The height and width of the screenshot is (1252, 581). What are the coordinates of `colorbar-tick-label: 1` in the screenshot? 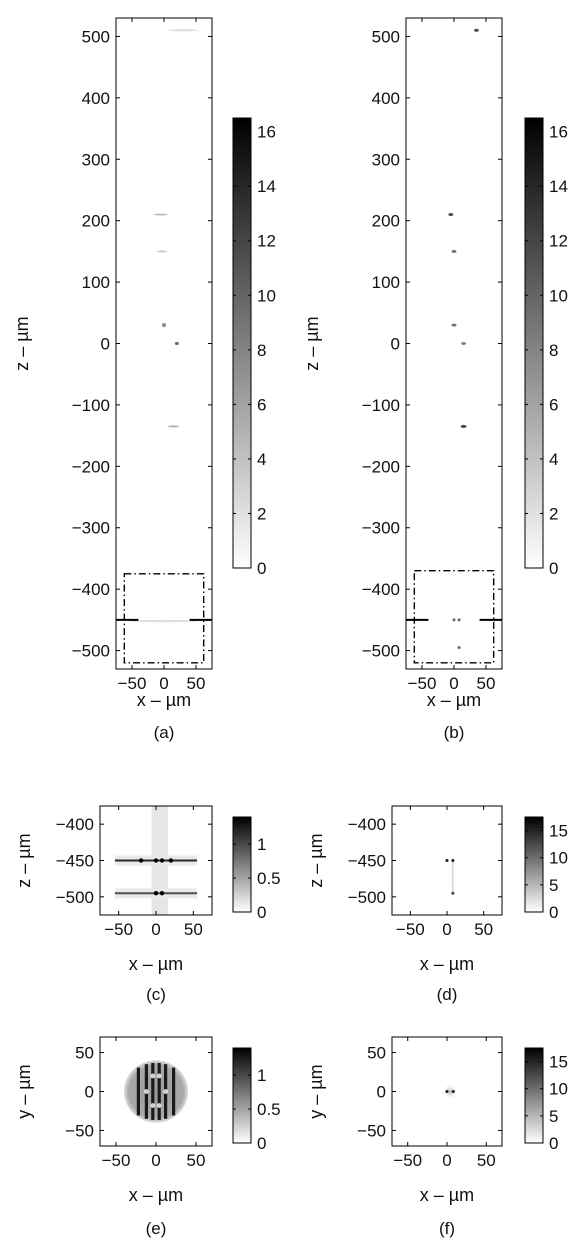 It's located at (261, 1075).